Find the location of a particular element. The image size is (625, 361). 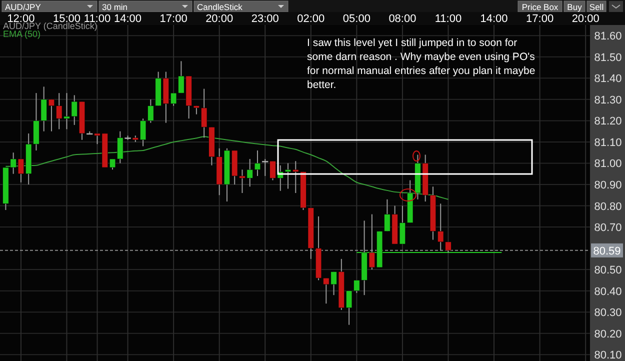

candlestick is located at coordinates (265, 167).